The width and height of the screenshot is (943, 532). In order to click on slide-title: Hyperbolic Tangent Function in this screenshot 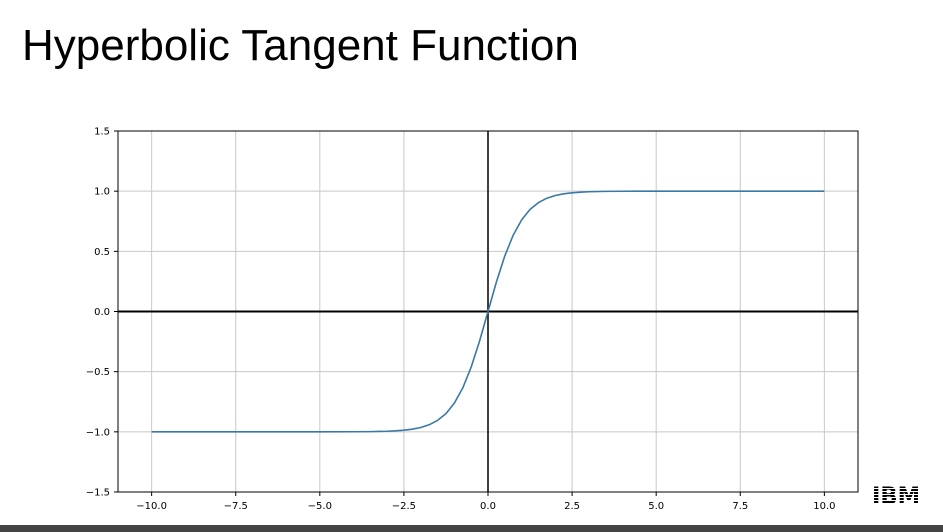, I will do `click(300, 45)`.